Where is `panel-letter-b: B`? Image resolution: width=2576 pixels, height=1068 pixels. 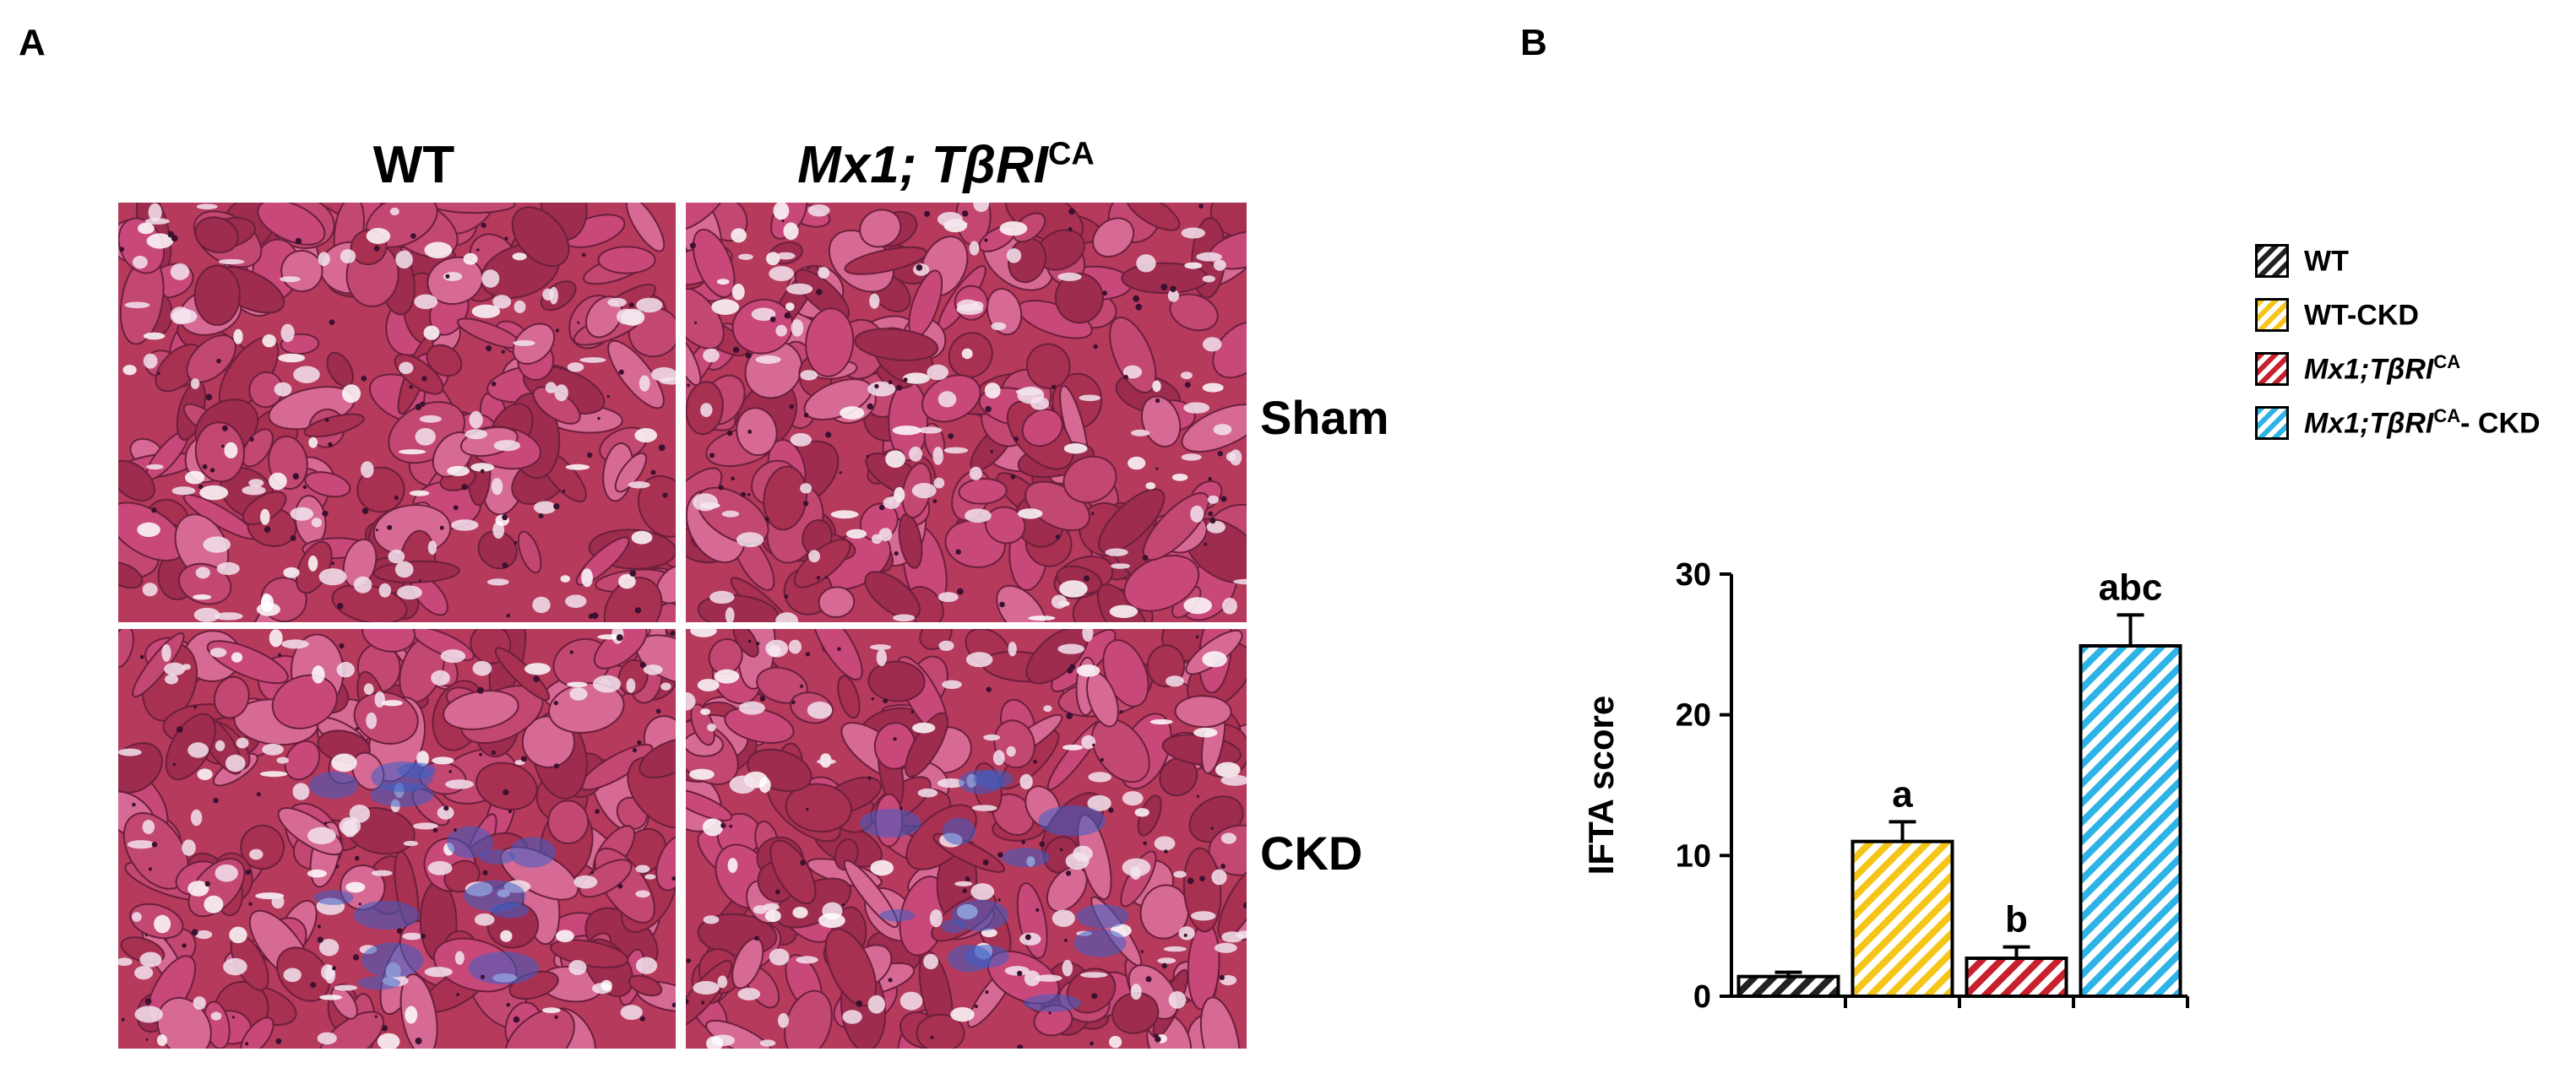 panel-letter-b: B is located at coordinates (1533, 42).